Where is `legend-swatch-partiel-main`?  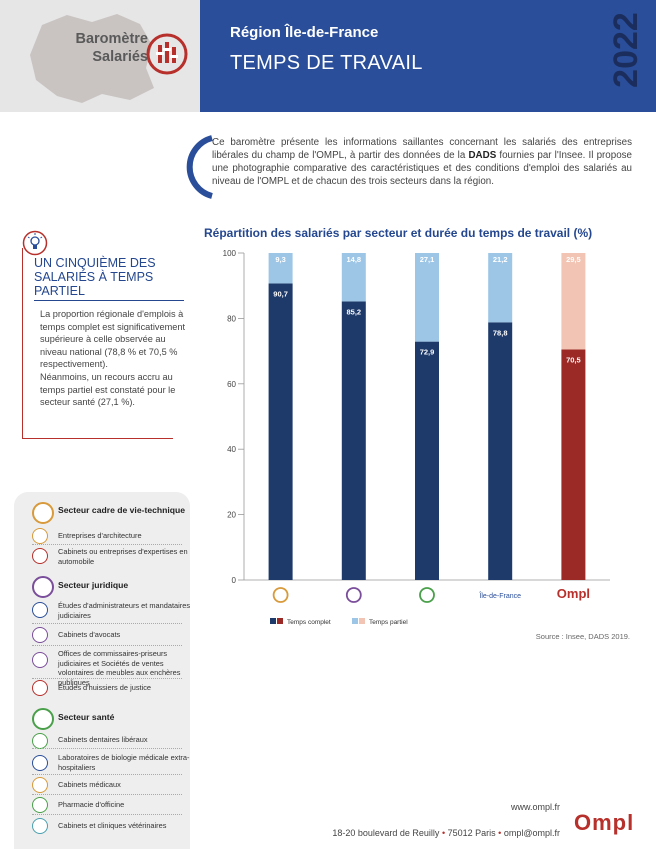
legend-swatch-partiel-main is located at coordinates (355, 621).